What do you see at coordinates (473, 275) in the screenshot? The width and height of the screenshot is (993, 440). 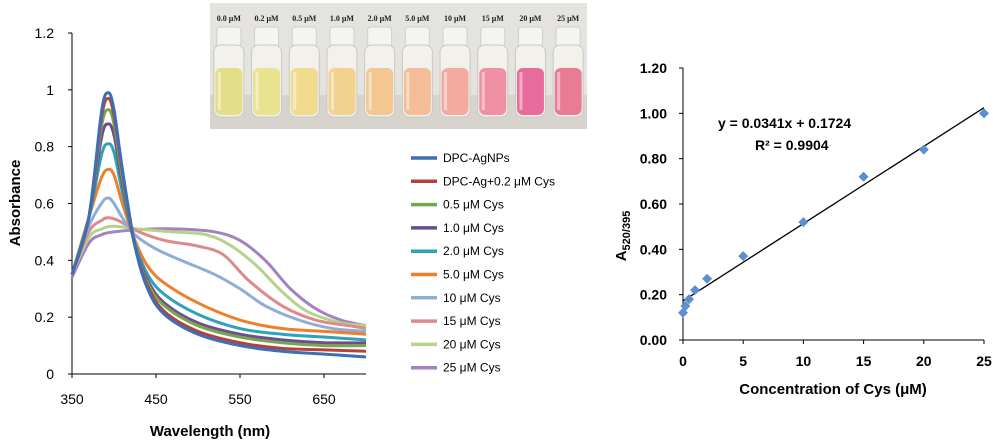 I see `legend-label: 5.0 μM Cys` at bounding box center [473, 275].